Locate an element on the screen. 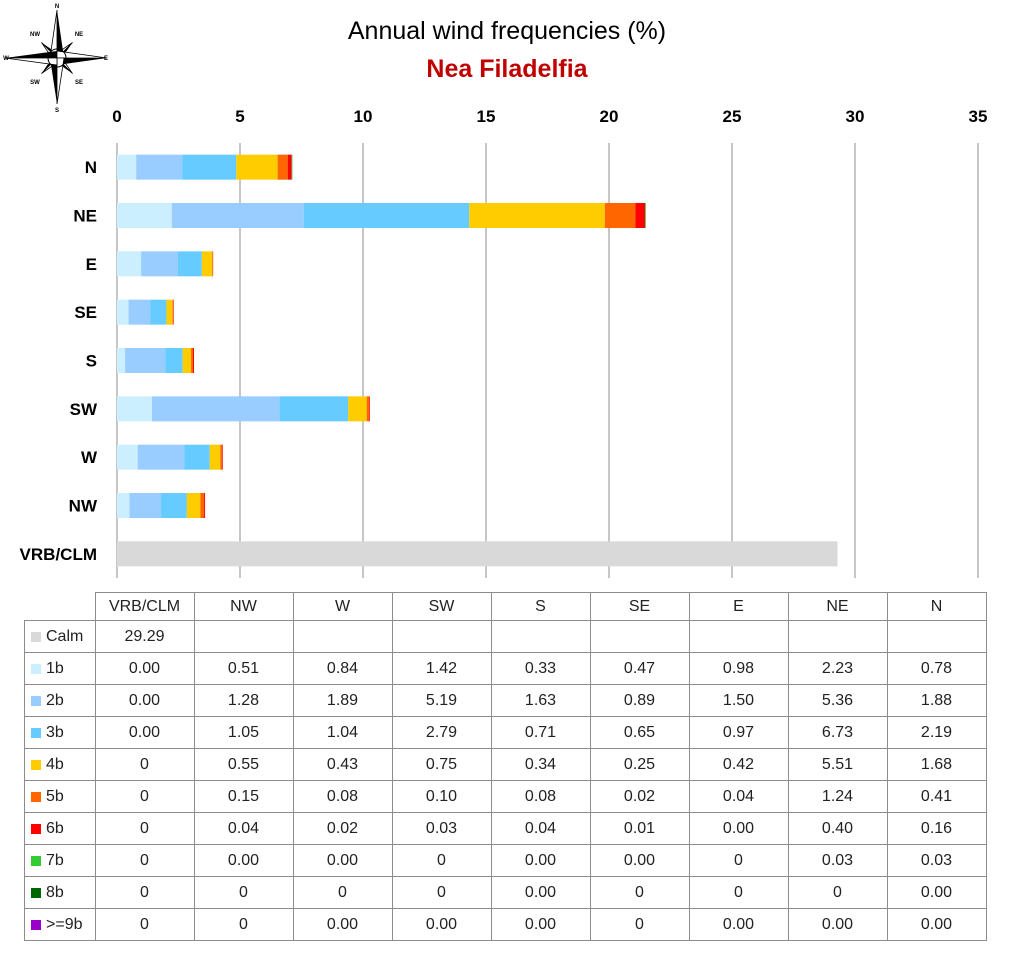  table-row: >=9b 0 0 0.00 0.00 0.00 0 0.00 0.00 0.00 is located at coordinates (505, 924).